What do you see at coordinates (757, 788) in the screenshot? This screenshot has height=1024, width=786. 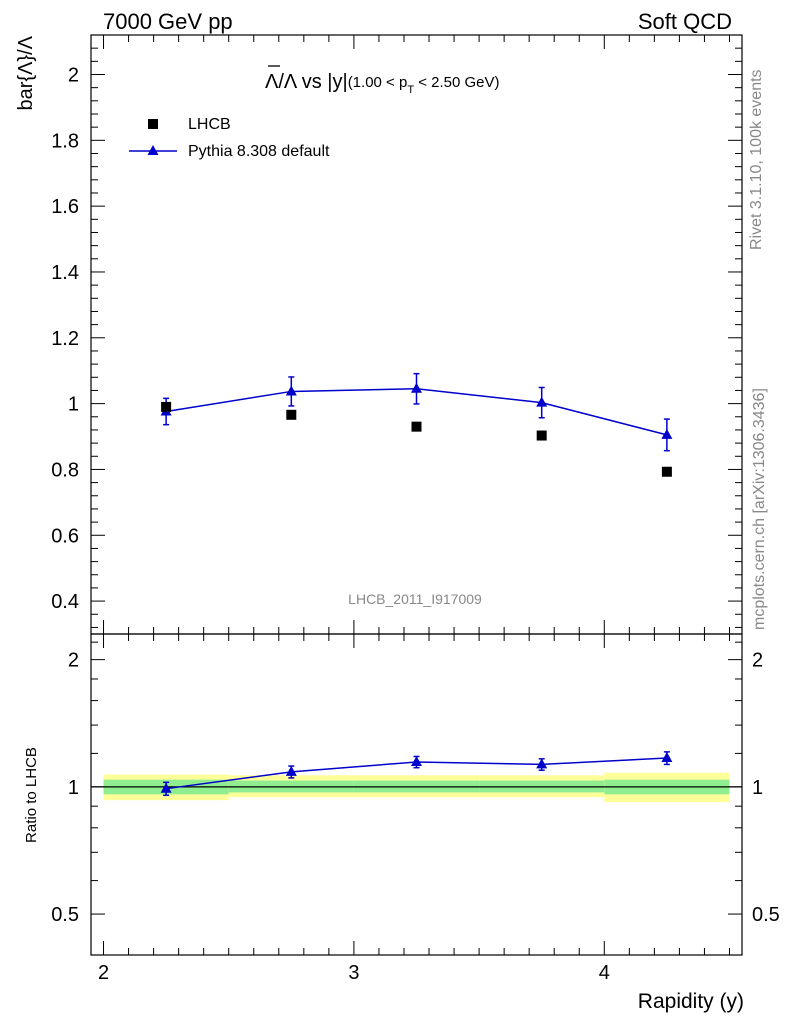 I see `ratio-ytick-label-right: 1` at bounding box center [757, 788].